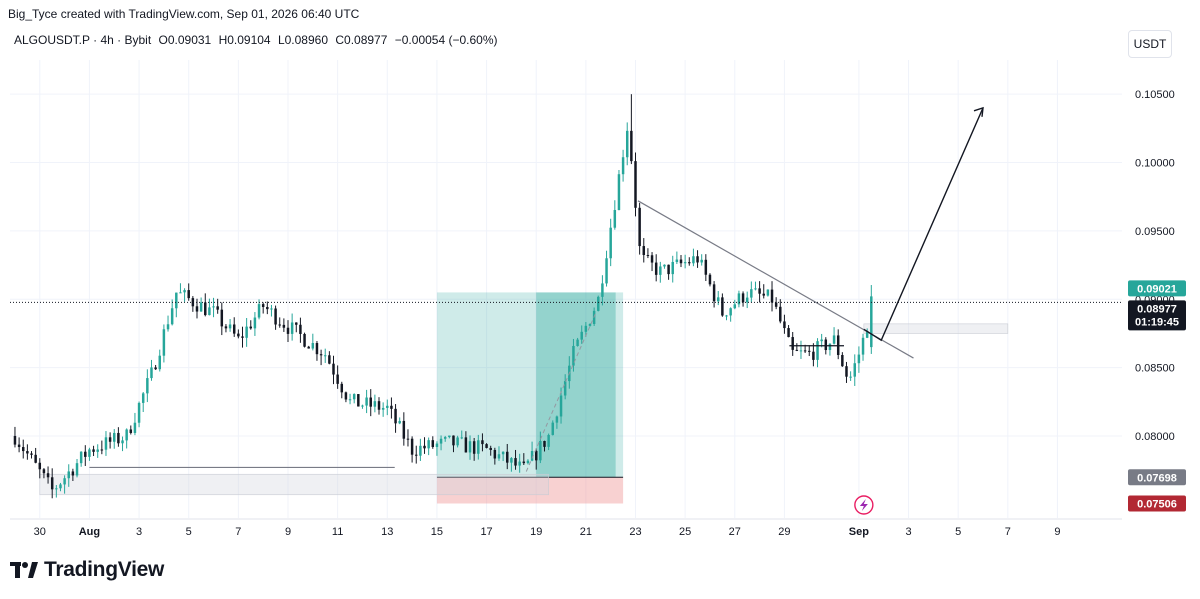 The width and height of the screenshot is (1200, 599). What do you see at coordinates (185, 40) in the screenshot?
I see `legend-open: O0.09031` at bounding box center [185, 40].